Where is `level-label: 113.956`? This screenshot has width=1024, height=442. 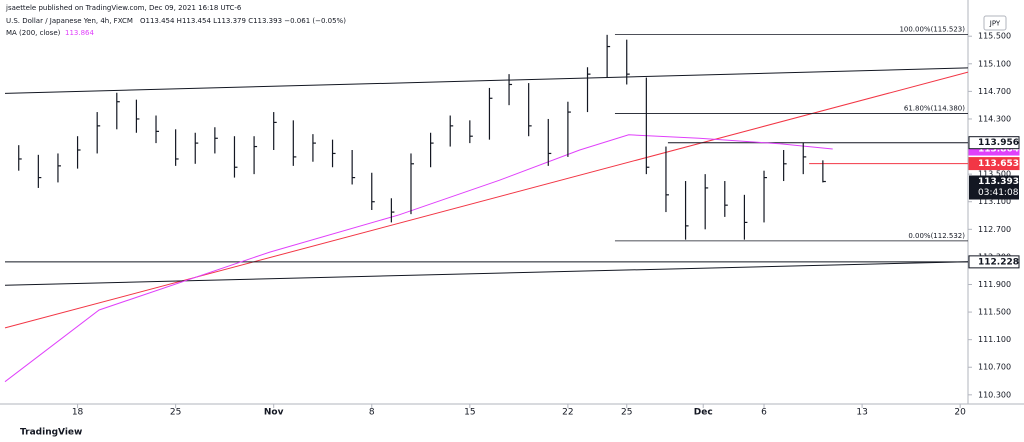 level-label: 113.956 is located at coordinates (998, 143).